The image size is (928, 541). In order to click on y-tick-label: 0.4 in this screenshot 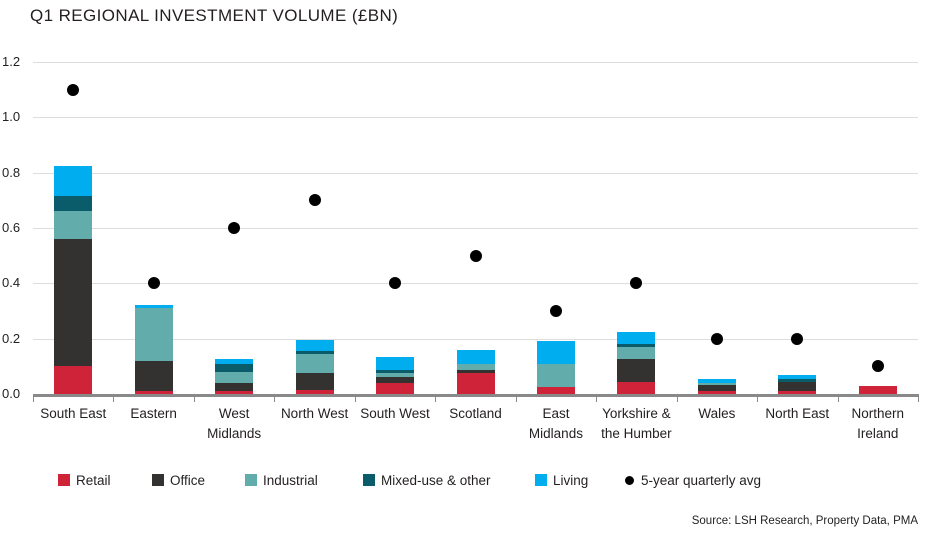, I will do `click(11, 283)`.